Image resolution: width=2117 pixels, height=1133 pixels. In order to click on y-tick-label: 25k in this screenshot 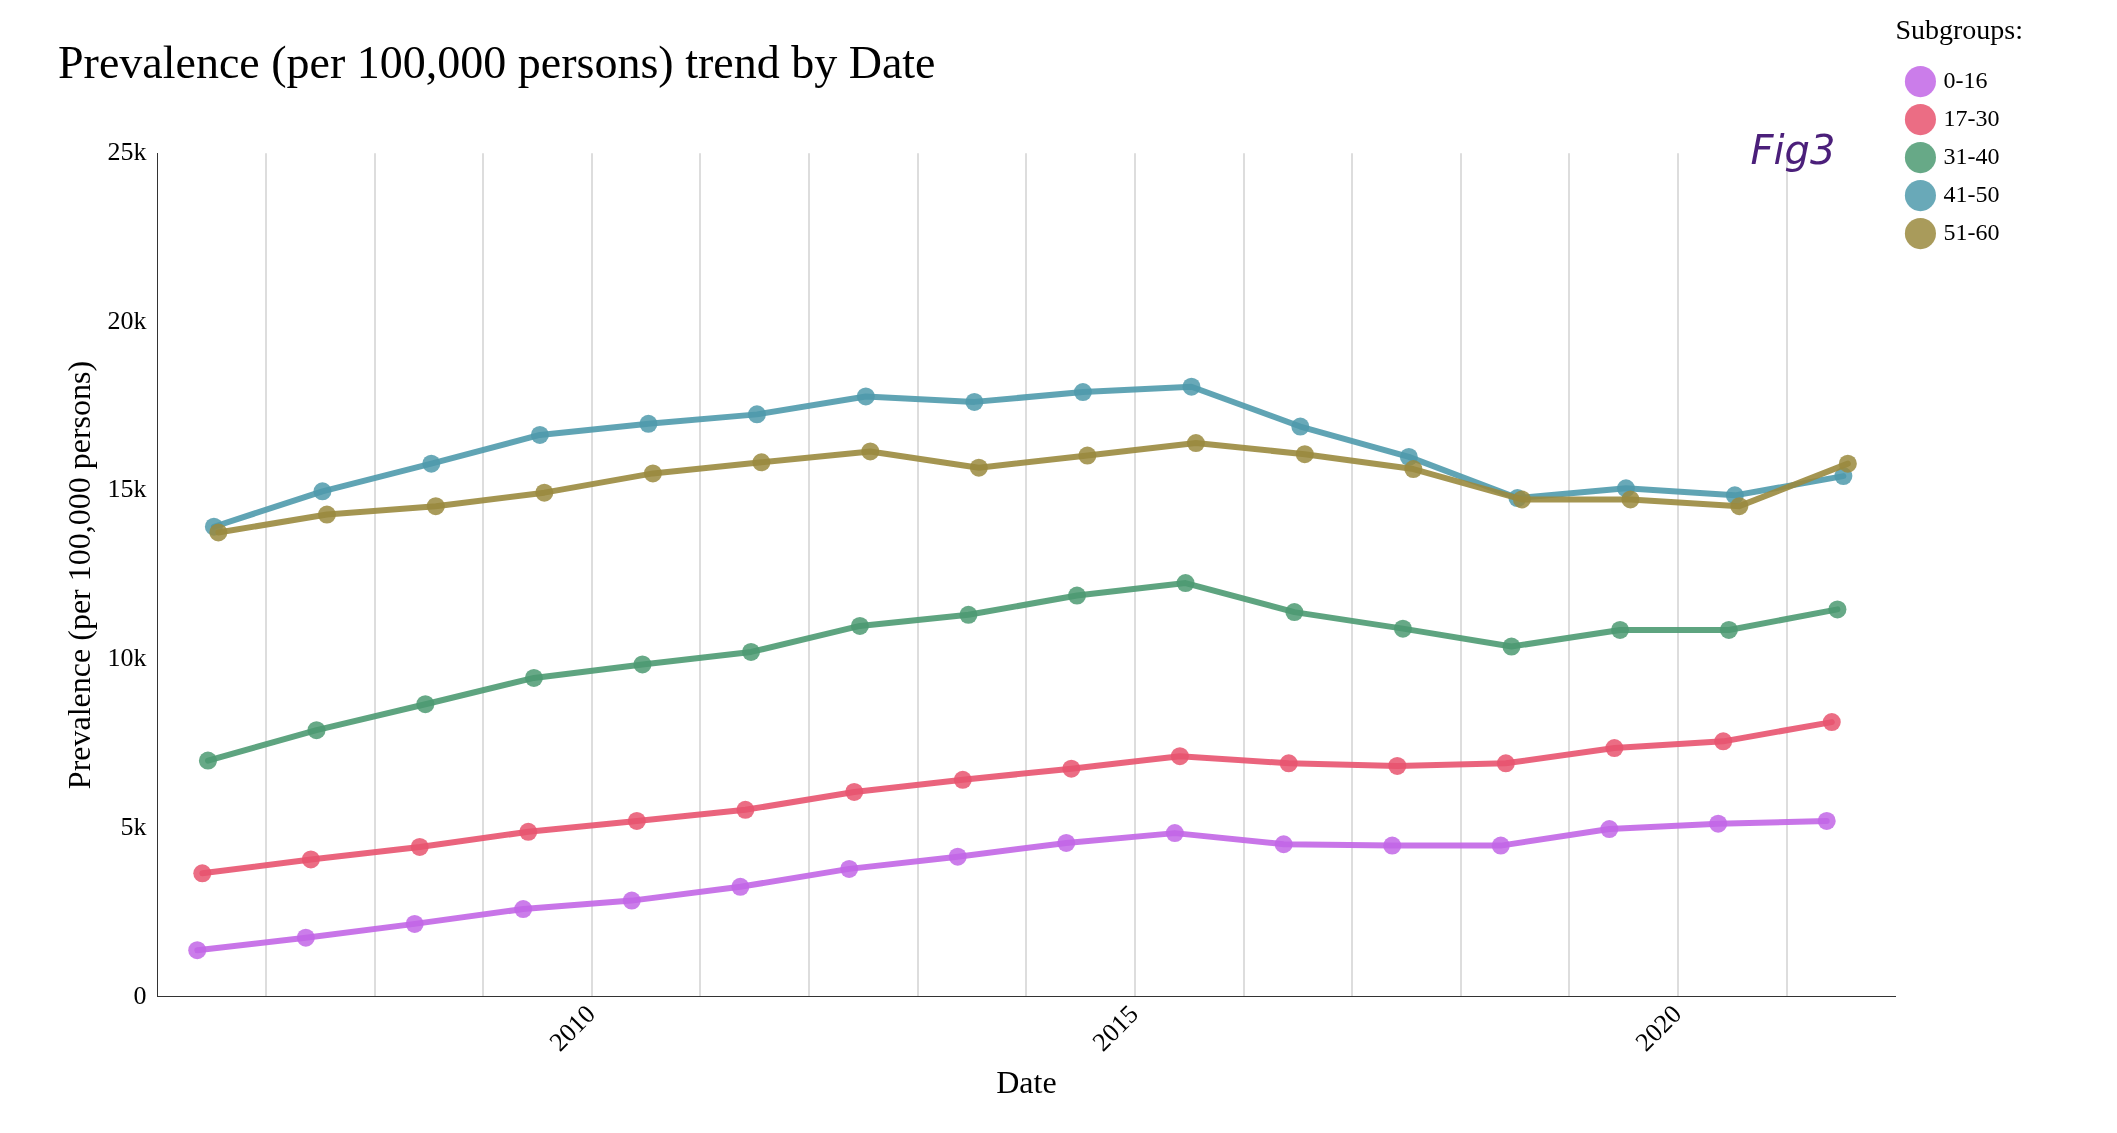, I will do `click(127, 152)`.